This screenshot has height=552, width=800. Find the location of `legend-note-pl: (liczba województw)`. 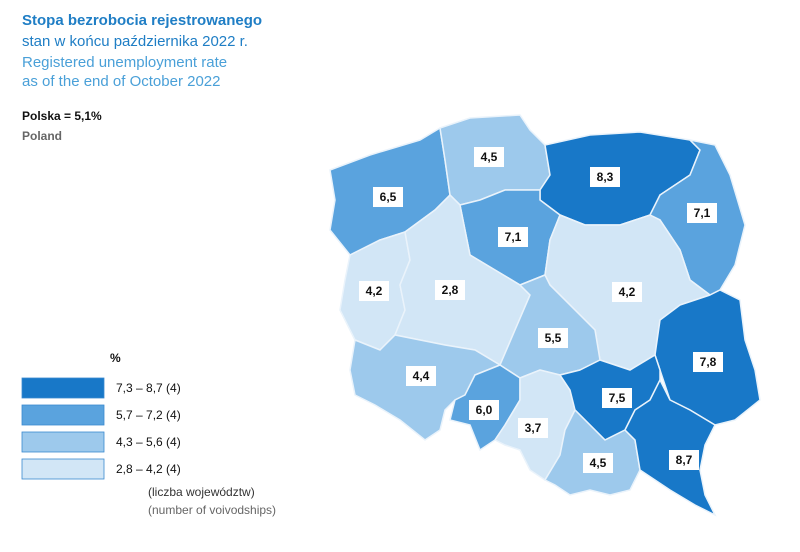

legend-note-pl: (liczba województw) is located at coordinates (201, 492).